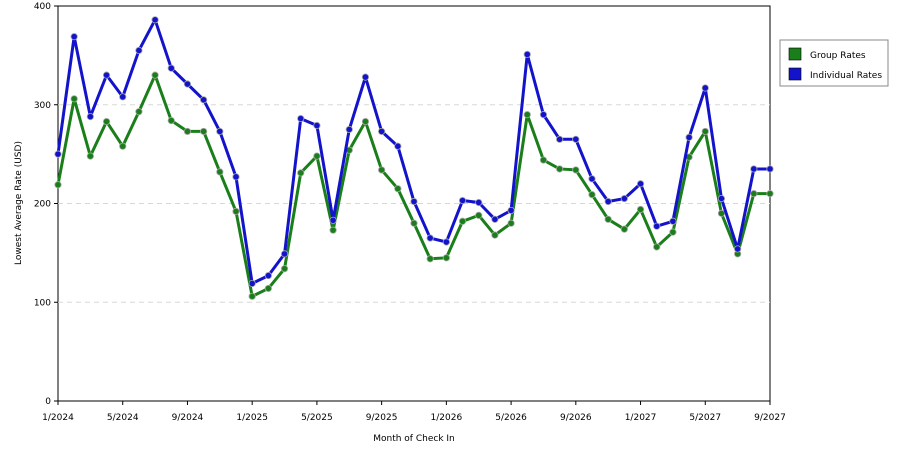  What do you see at coordinates (795, 54) in the screenshot?
I see `legend-swatch-group-rates` at bounding box center [795, 54].